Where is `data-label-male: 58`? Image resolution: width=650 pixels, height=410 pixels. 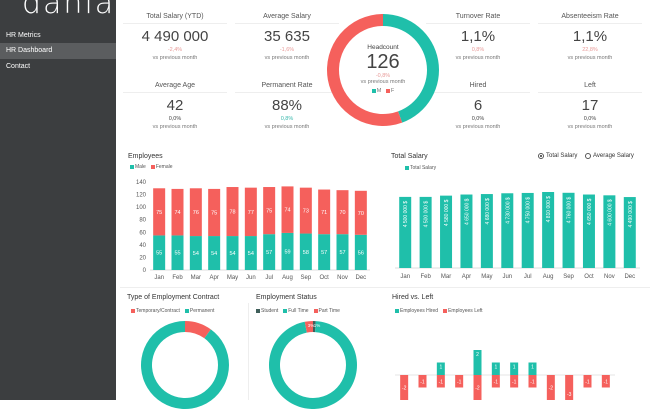
data-label-male: 58 is located at coordinates (306, 253).